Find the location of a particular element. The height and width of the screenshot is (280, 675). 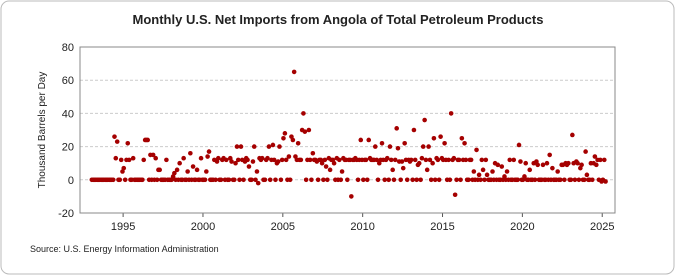

y-tick-label: 40 is located at coordinates (68, 114).